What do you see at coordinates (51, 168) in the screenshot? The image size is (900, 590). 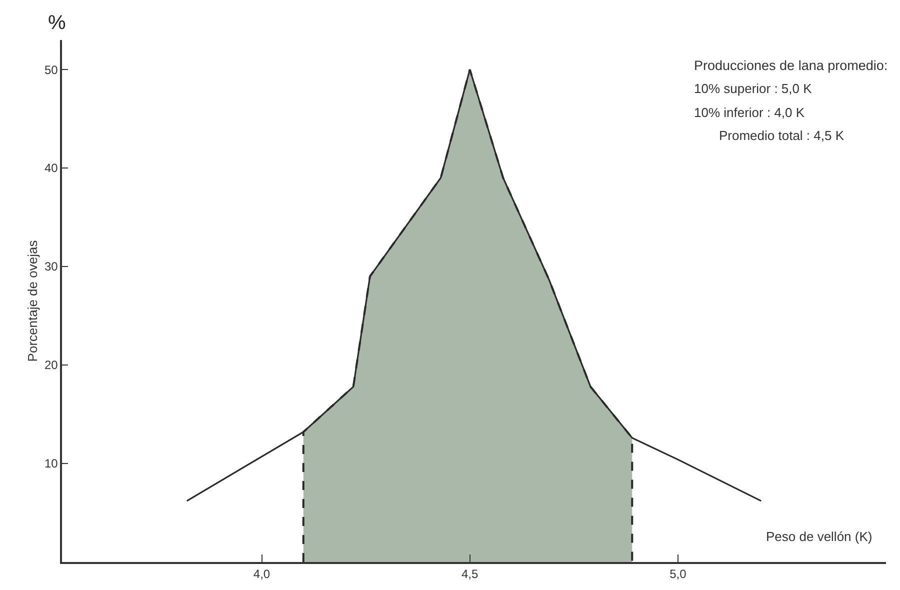 I see `y-tick-label: 40` at bounding box center [51, 168].